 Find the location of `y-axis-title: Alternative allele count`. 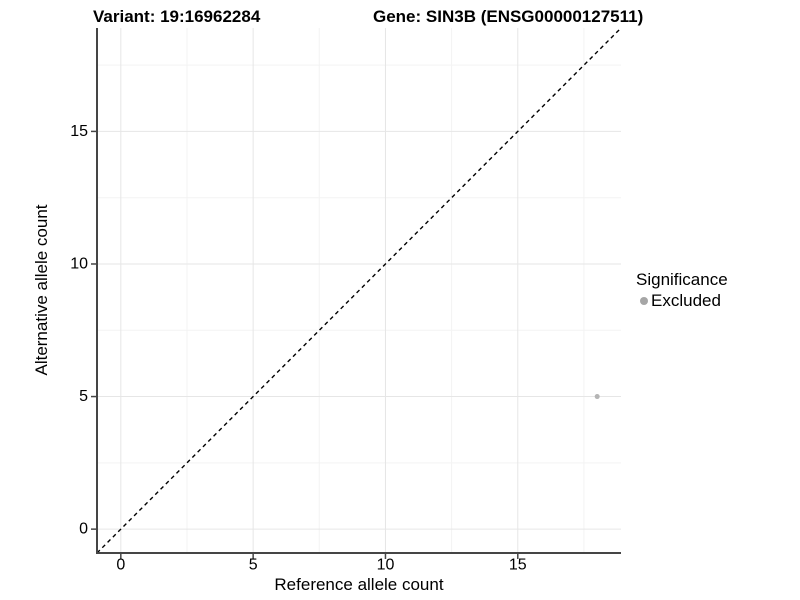

y-axis-title: Alternative allele count is located at coordinates (41, 290).